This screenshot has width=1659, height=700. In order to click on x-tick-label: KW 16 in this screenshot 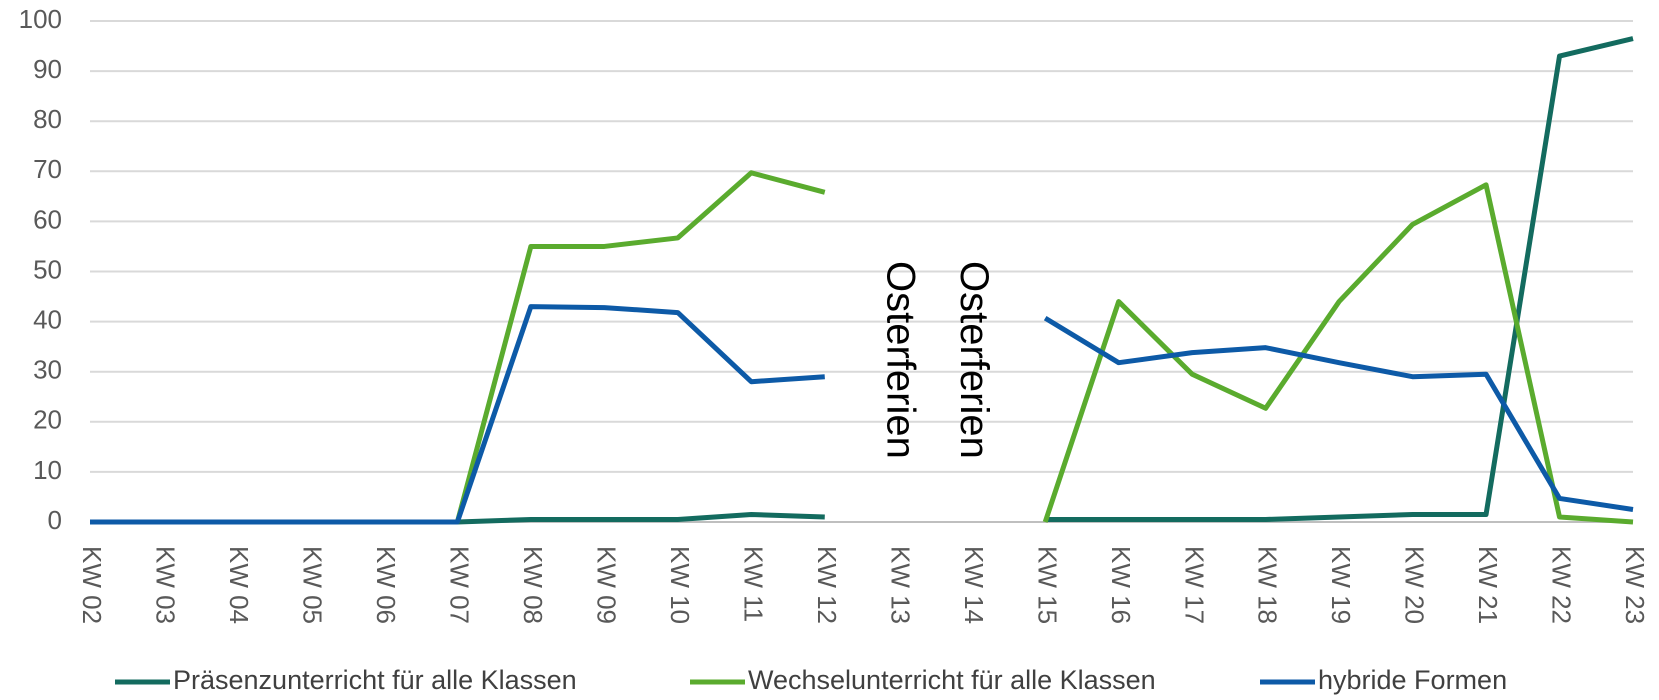, I will do `click(1121, 585)`.